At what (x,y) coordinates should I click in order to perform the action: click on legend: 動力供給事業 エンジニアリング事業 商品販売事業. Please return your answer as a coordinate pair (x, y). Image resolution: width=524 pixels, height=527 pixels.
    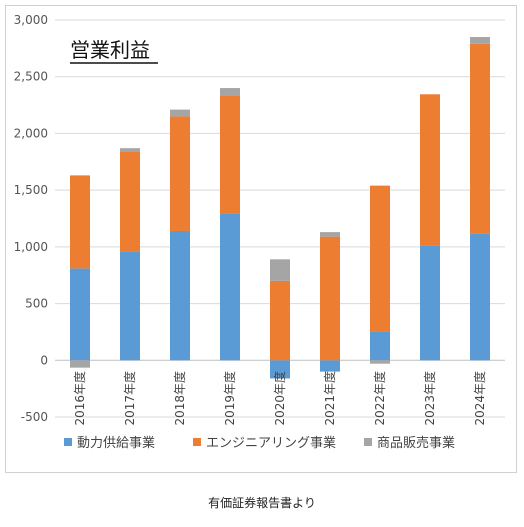
    Looking at the image, I should click on (259, 443).